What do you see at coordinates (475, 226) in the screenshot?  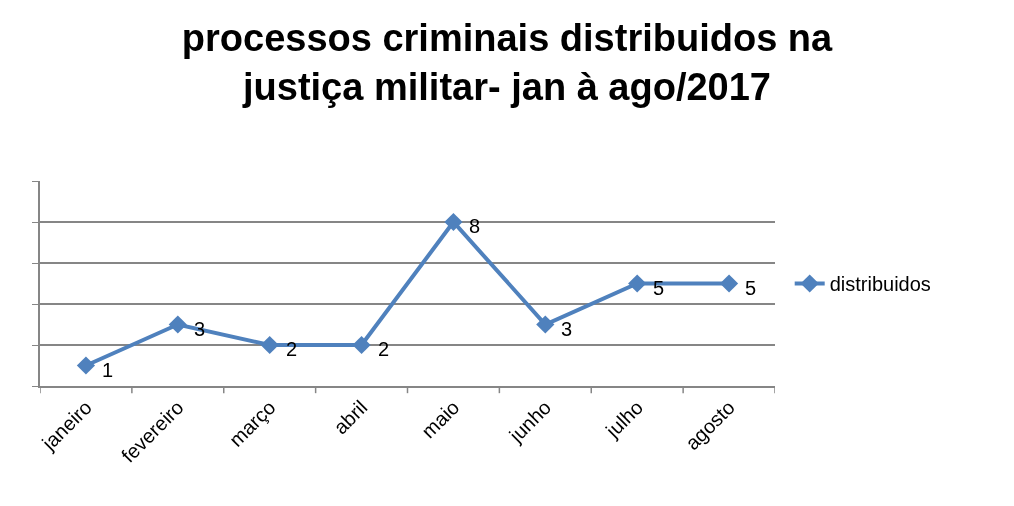 I see `data-label: 8` at bounding box center [475, 226].